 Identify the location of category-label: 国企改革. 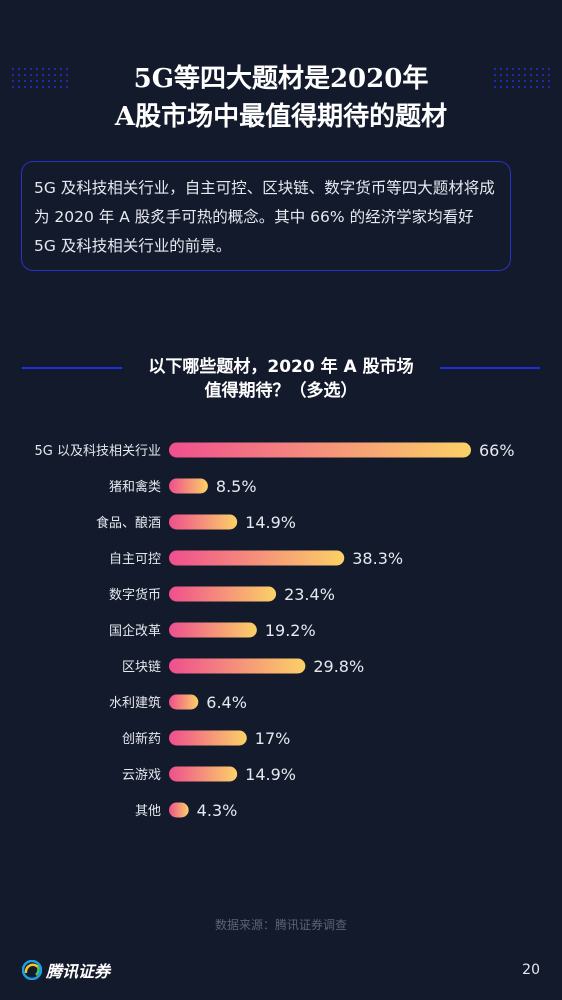
(135, 631).